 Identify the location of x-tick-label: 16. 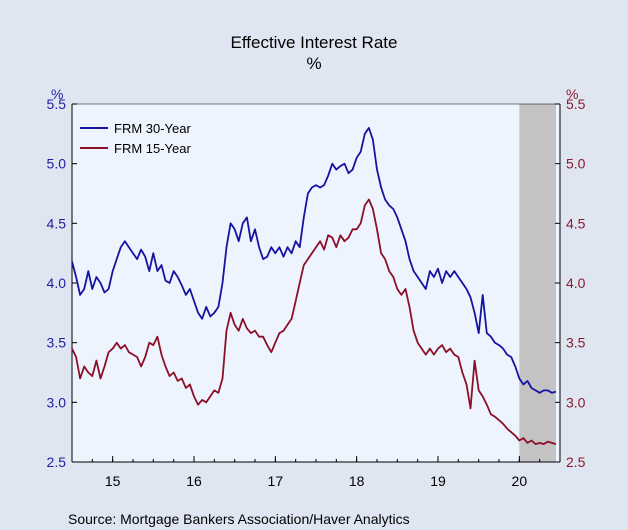
(194, 481).